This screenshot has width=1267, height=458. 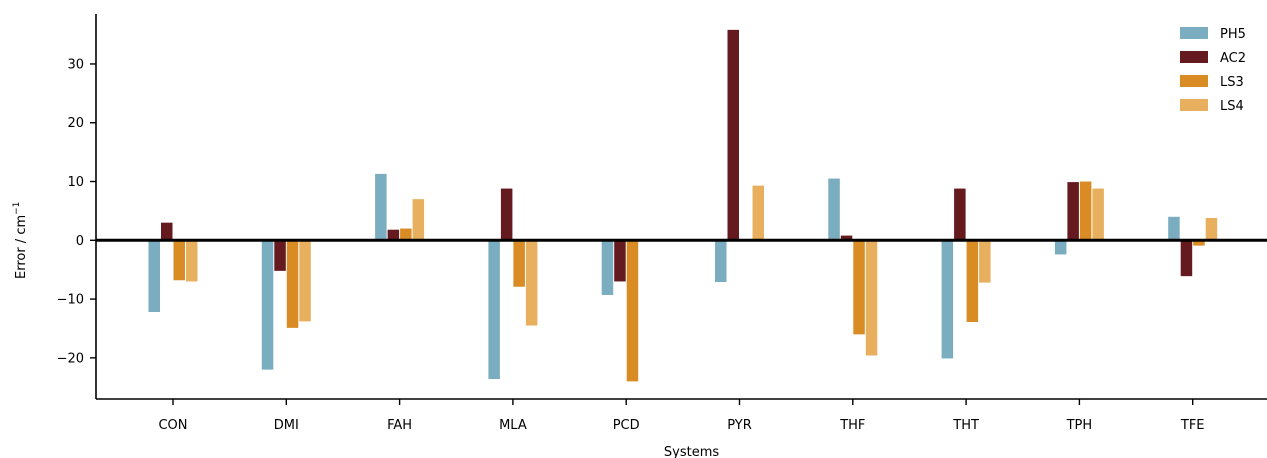 I want to click on bar-ls3-thf, so click(x=859, y=287).